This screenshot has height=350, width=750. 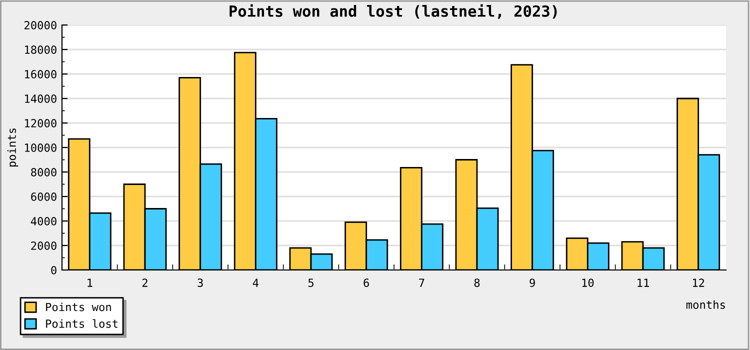 I want to click on legend-label: Points lost, so click(x=82, y=323).